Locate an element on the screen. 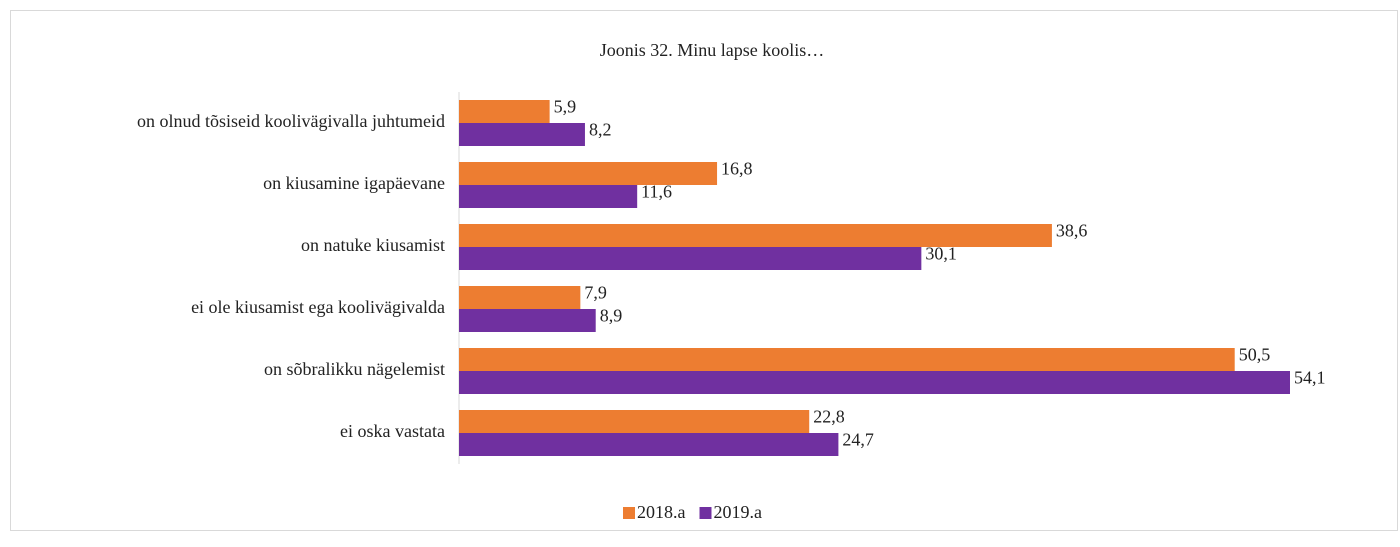 This screenshot has height=547, width=1400. category-label: on sõbralikku nägelemist is located at coordinates (354, 369).